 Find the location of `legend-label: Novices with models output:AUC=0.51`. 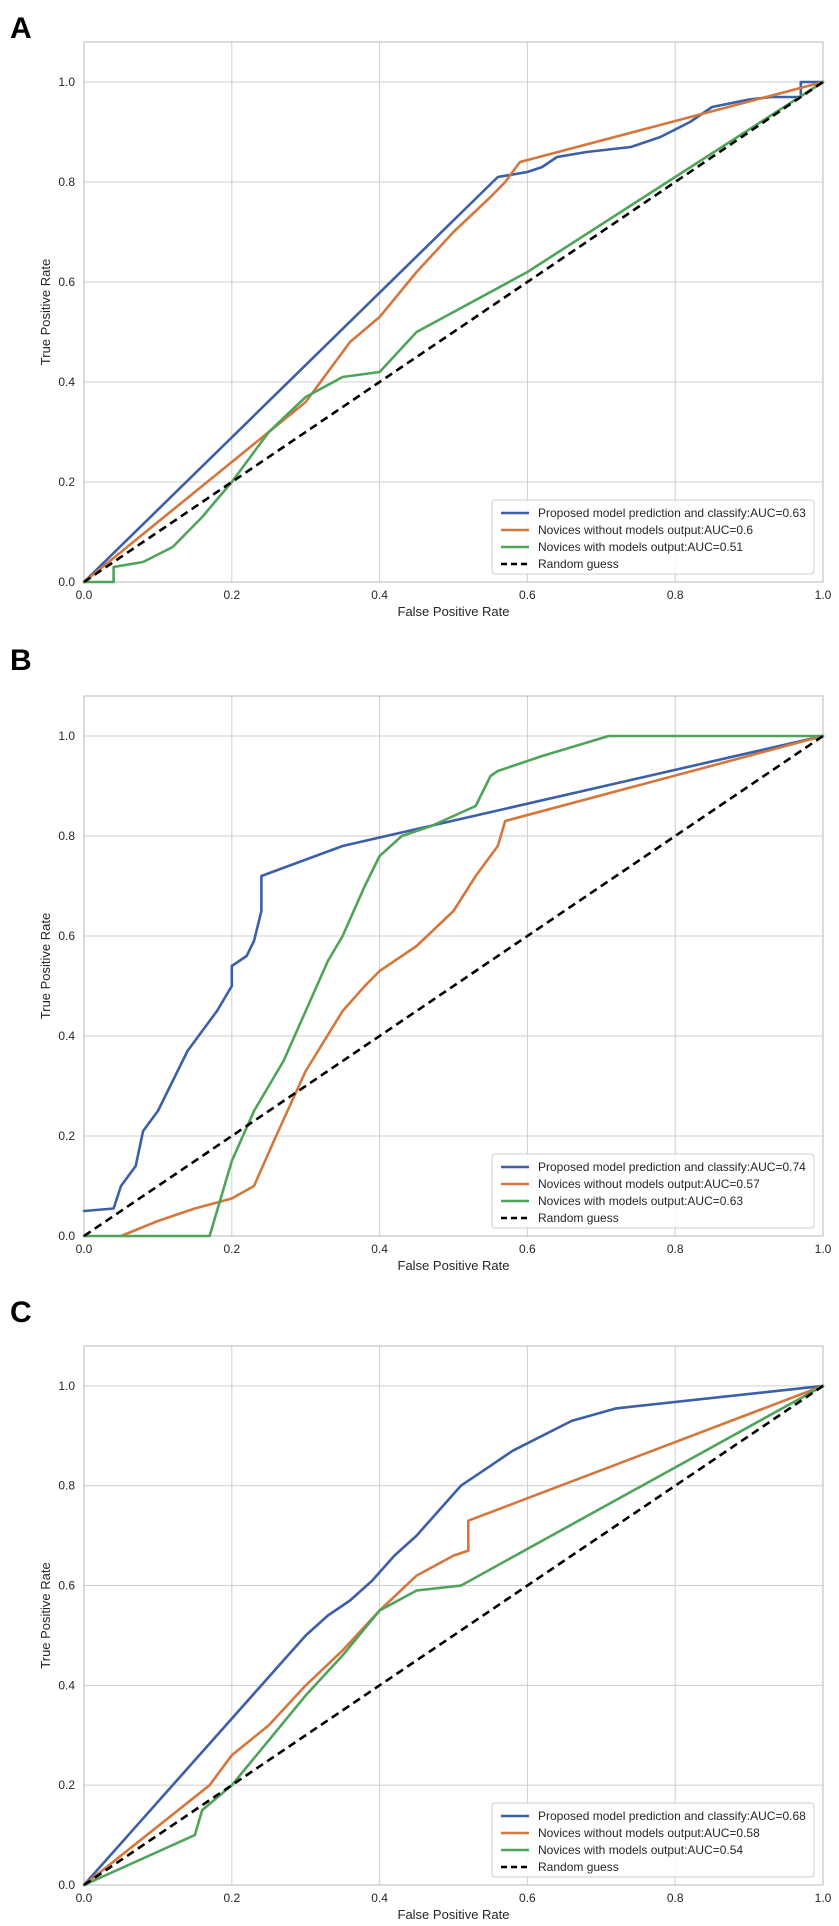

legend-label: Novices with models output:AUC=0.51 is located at coordinates (640, 547).